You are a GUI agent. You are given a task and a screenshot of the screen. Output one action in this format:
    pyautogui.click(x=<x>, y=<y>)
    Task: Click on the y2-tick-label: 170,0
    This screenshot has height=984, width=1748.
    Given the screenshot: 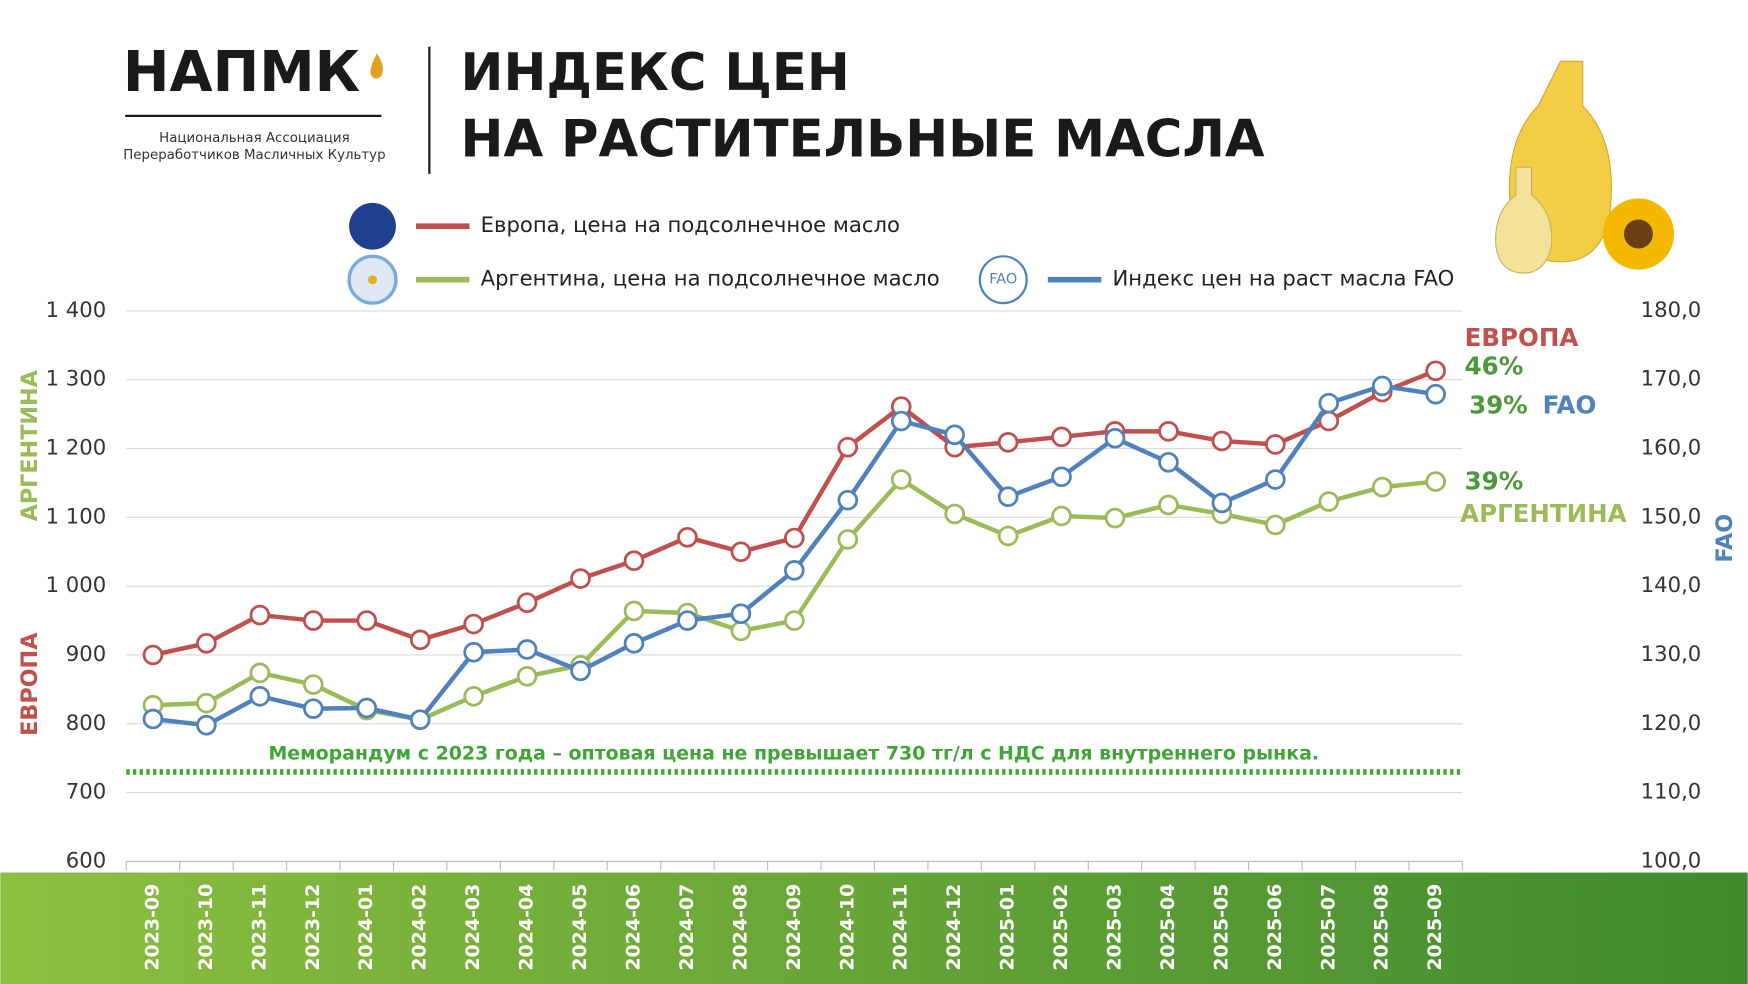 What is the action you would take?
    pyautogui.click(x=1671, y=378)
    